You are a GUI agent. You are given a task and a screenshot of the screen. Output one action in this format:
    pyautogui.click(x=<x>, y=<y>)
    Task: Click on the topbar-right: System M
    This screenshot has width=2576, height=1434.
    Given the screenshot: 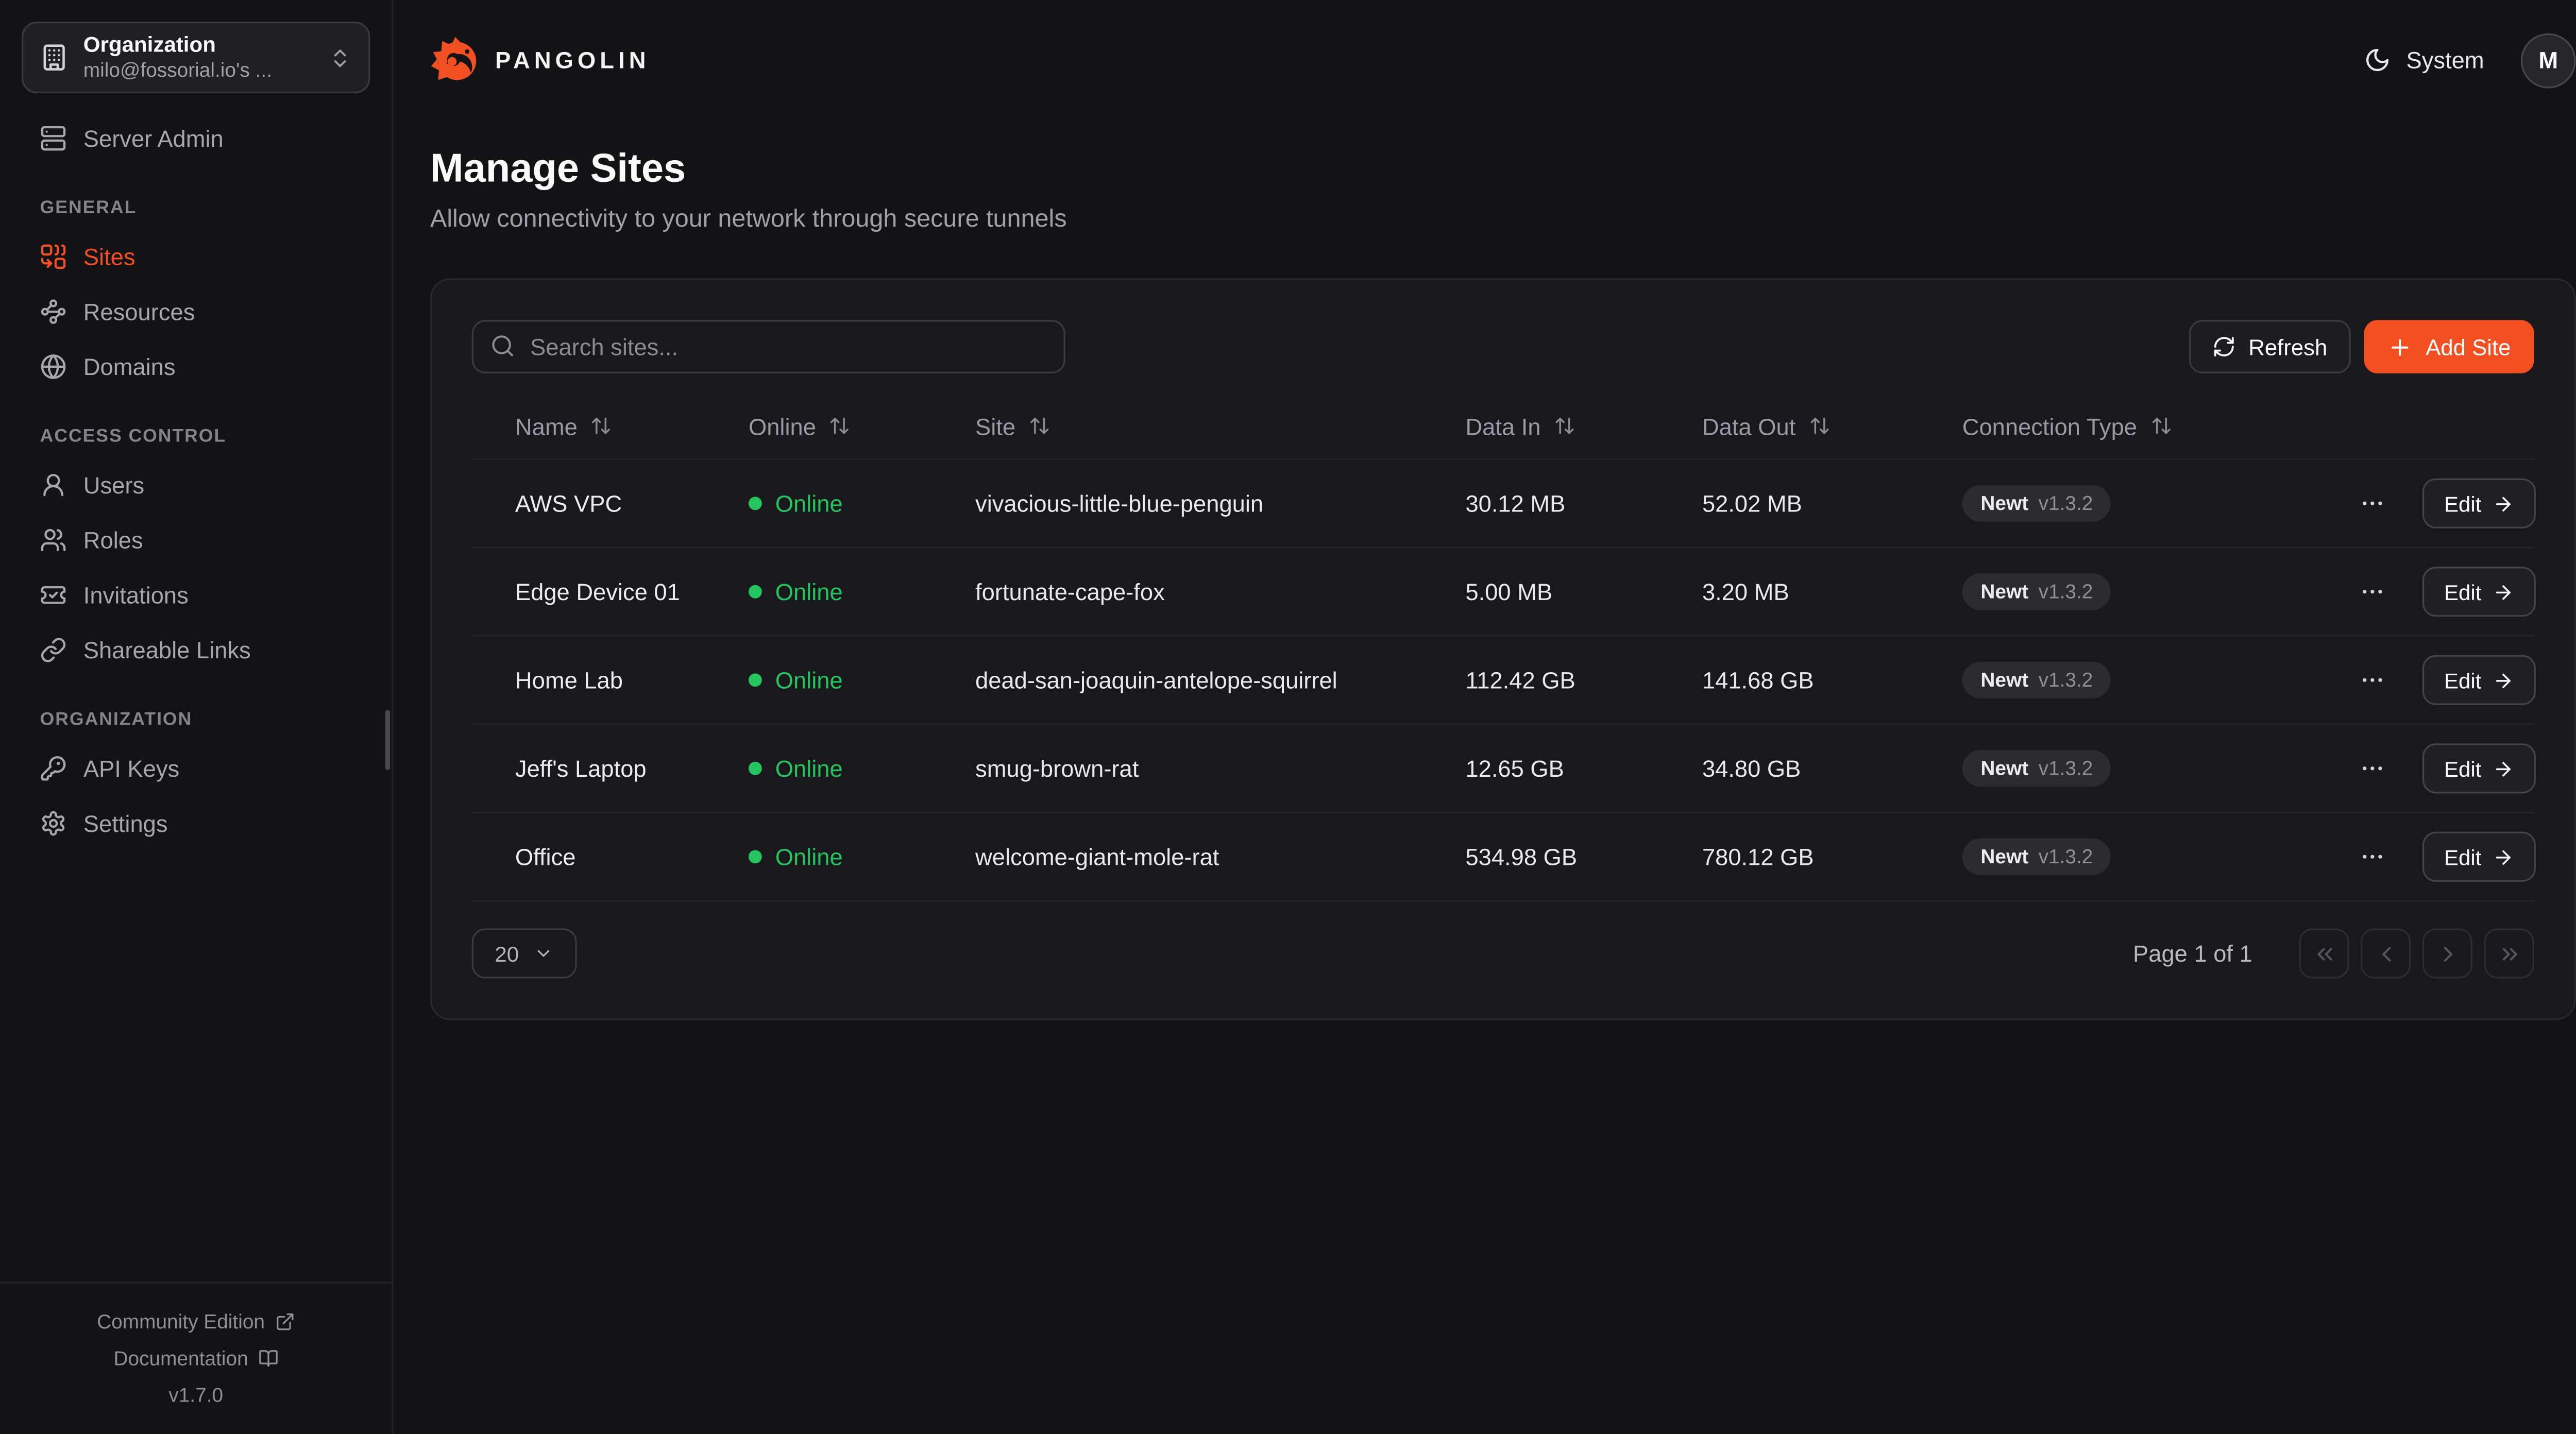 What is the action you would take?
    pyautogui.click(x=2470, y=60)
    